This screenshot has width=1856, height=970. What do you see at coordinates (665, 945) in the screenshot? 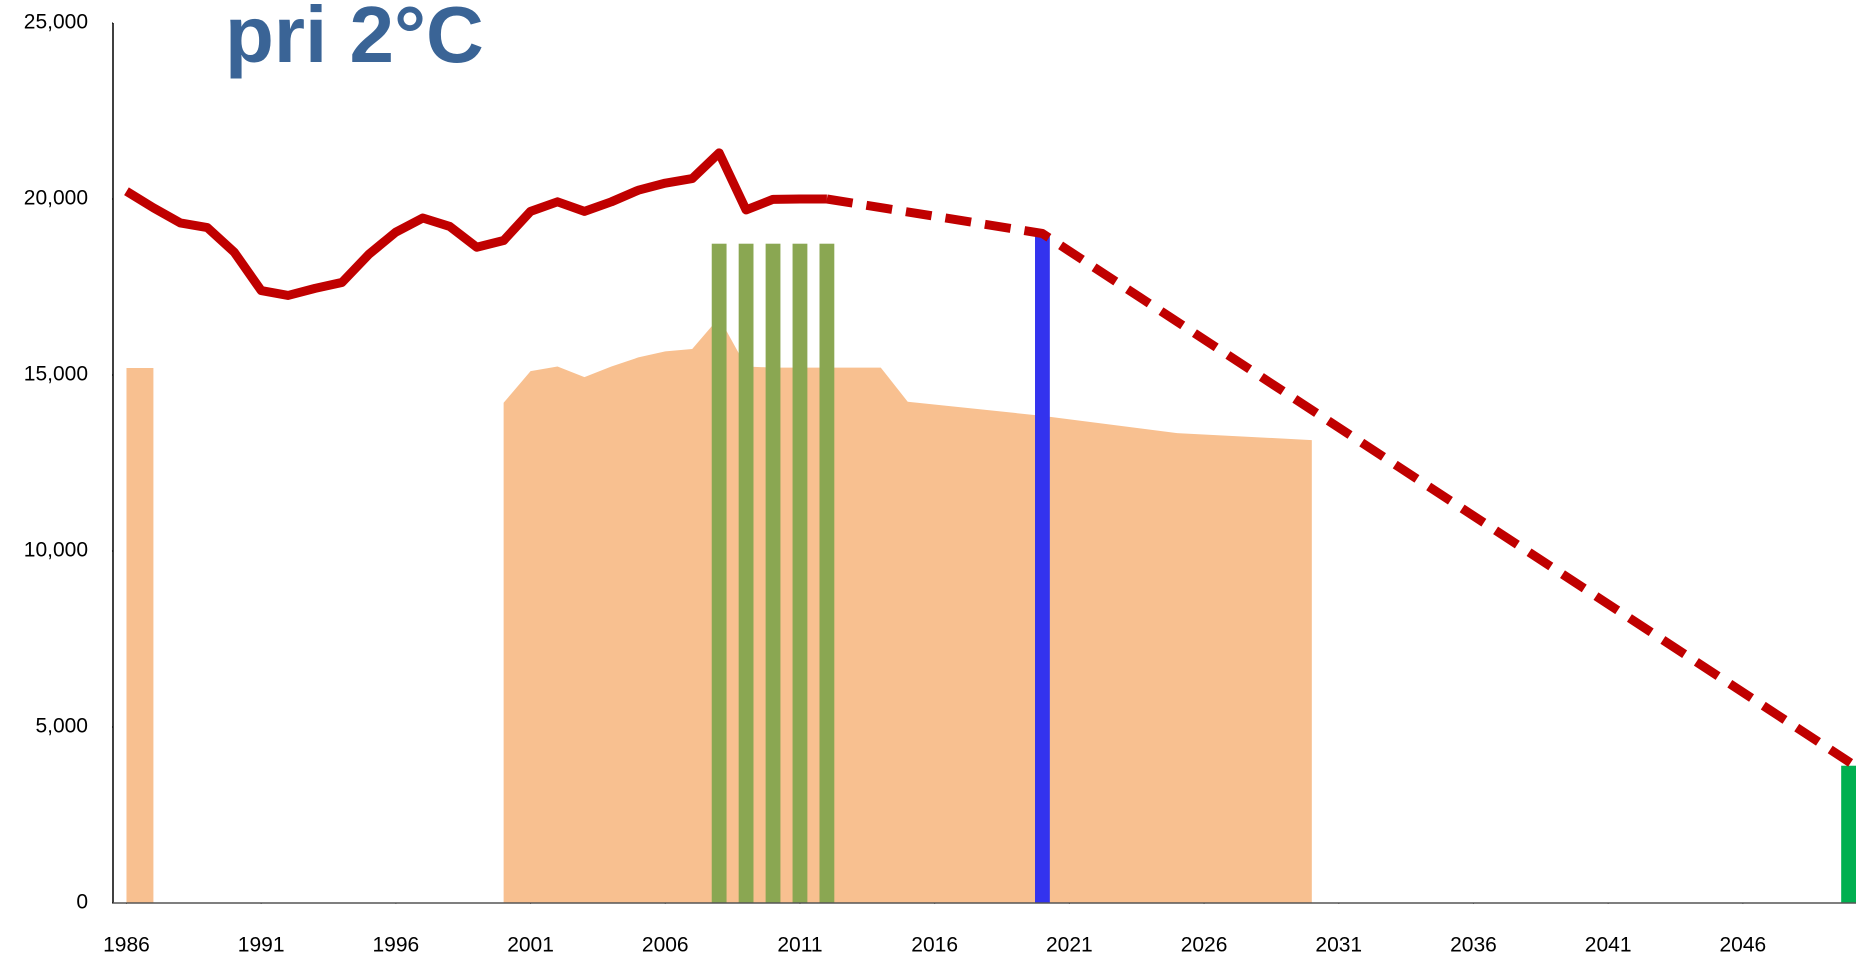
I see `x-tick-label: 2006` at bounding box center [665, 945].